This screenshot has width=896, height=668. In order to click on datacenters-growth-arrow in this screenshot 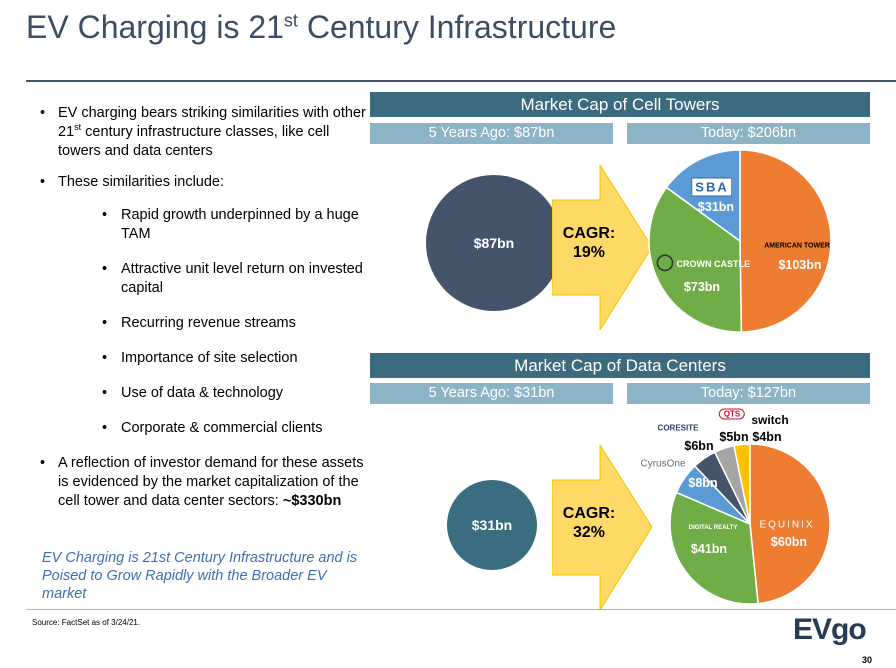, I will do `click(602, 527)`.